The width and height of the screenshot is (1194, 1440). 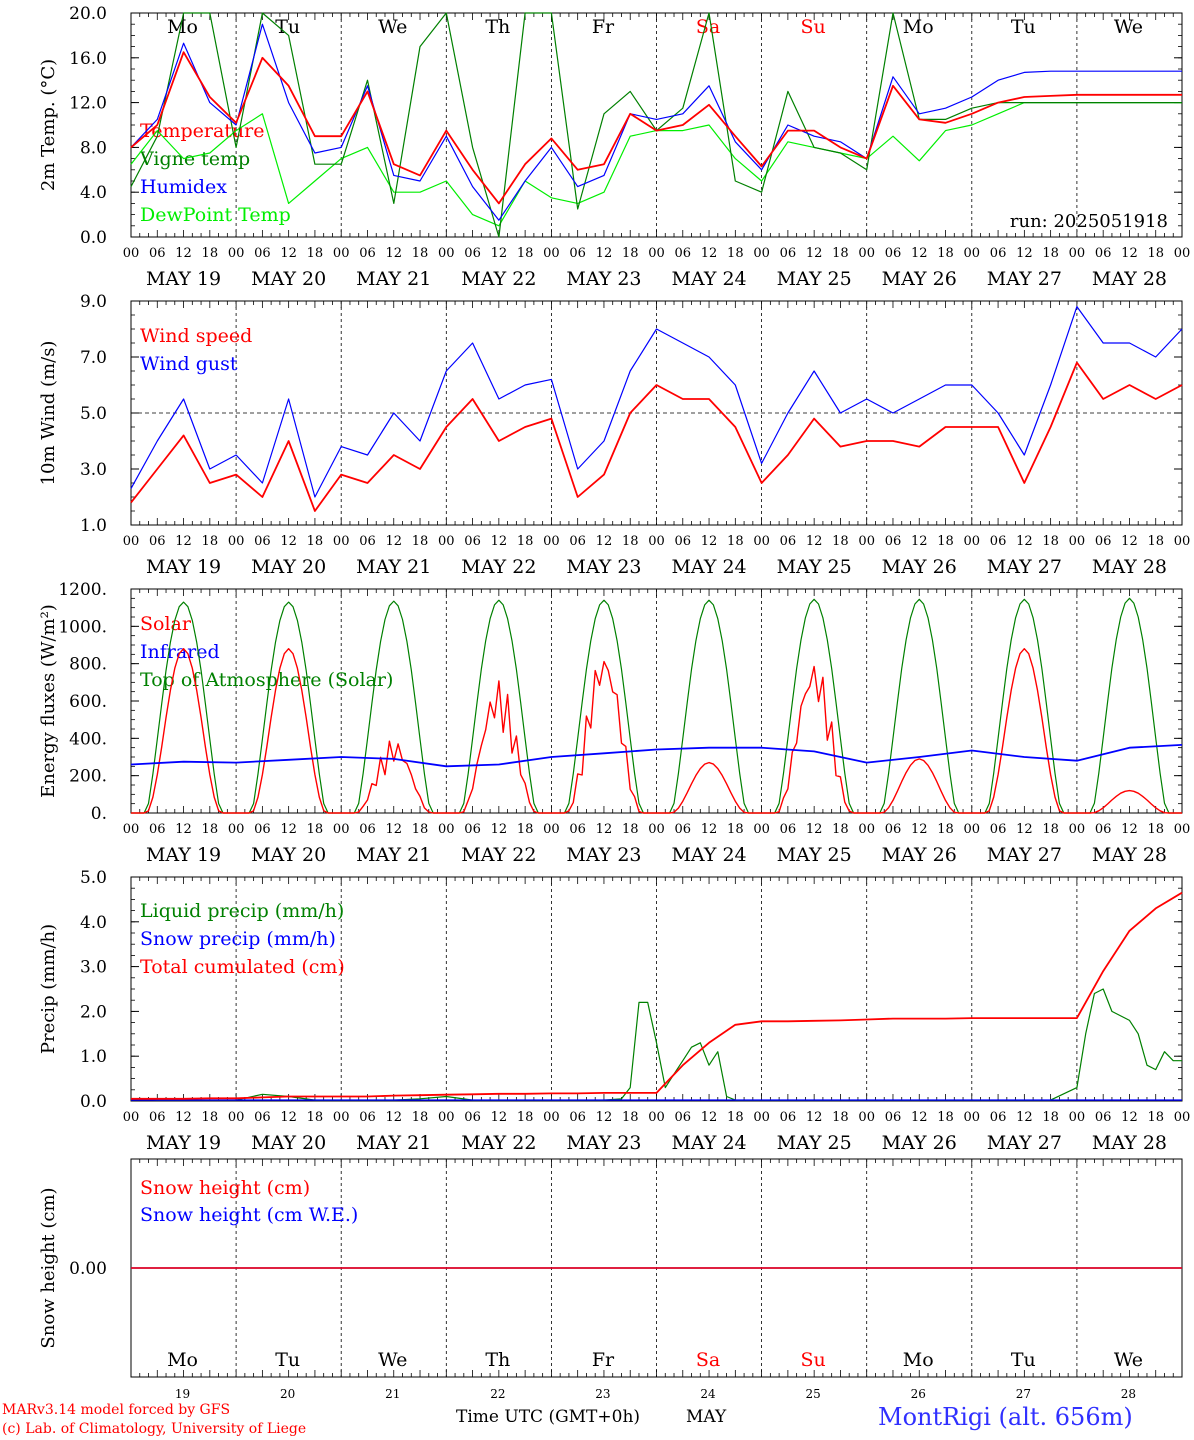 I want to click on station-label: MontRigi (alt. 656m), so click(x=1005, y=1417).